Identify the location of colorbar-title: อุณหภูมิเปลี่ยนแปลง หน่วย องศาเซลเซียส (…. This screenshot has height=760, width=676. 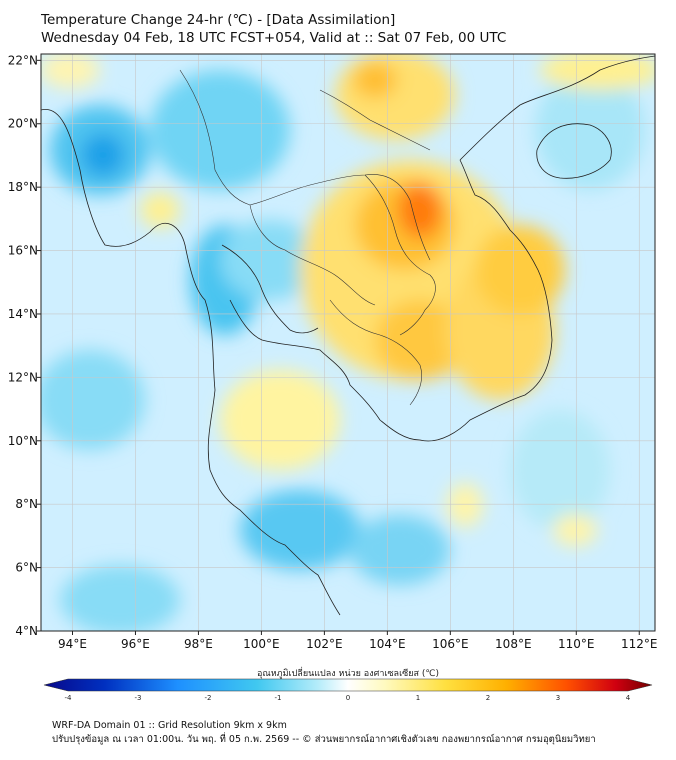
(348, 672).